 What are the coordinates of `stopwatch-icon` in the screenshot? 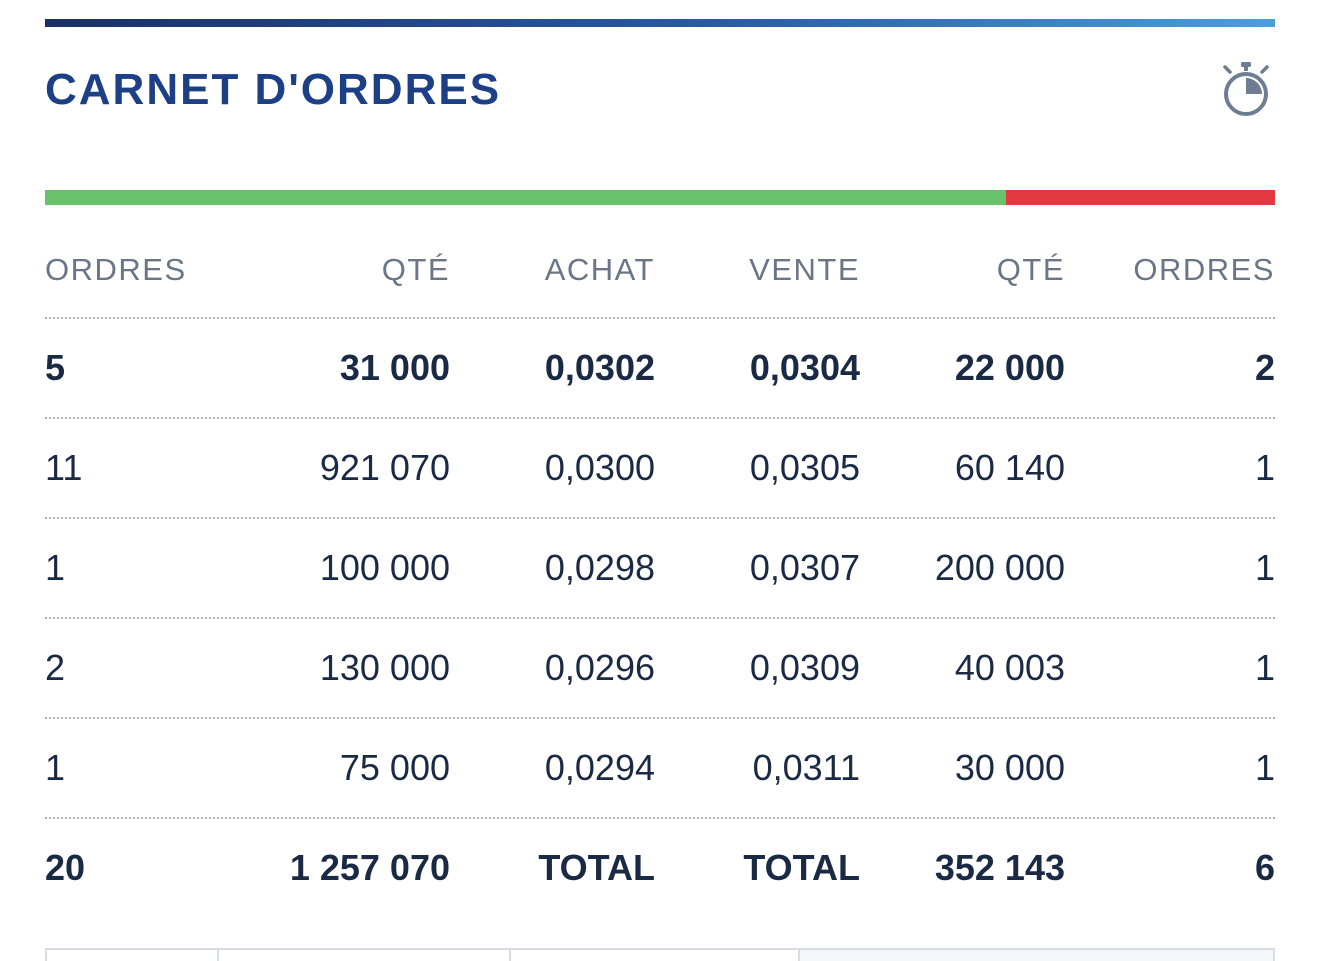 It's located at (1246, 90).